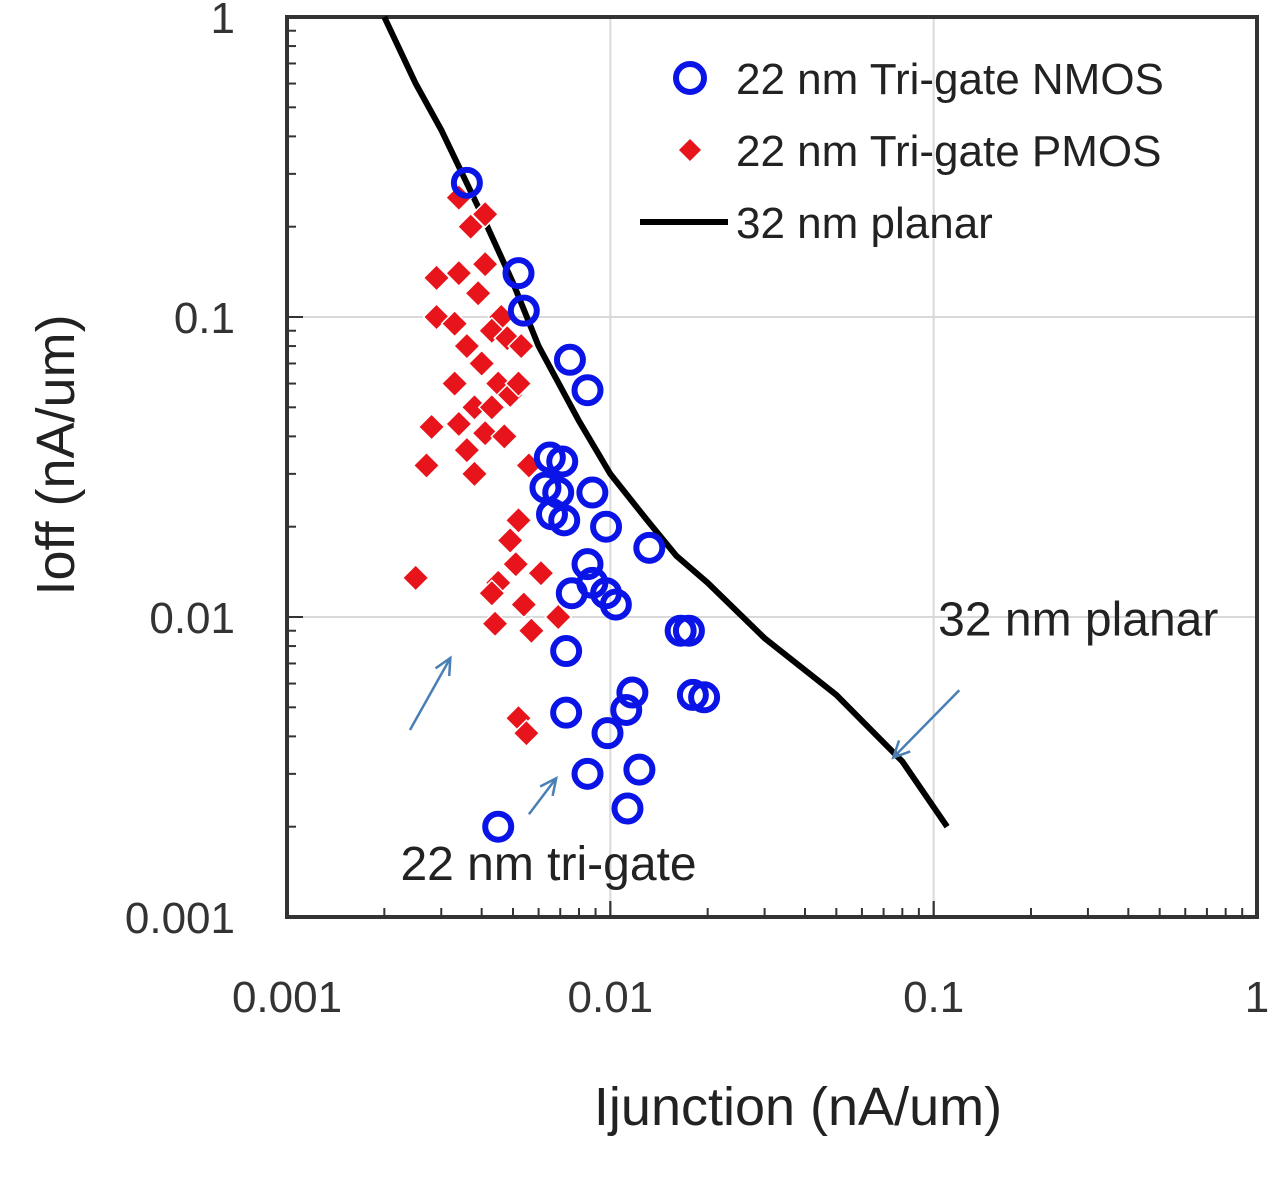 Image resolution: width=1280 pixels, height=1189 pixels. What do you see at coordinates (950, 79) in the screenshot?
I see `legend-label: 22 nm Tri-gate NMOS` at bounding box center [950, 79].